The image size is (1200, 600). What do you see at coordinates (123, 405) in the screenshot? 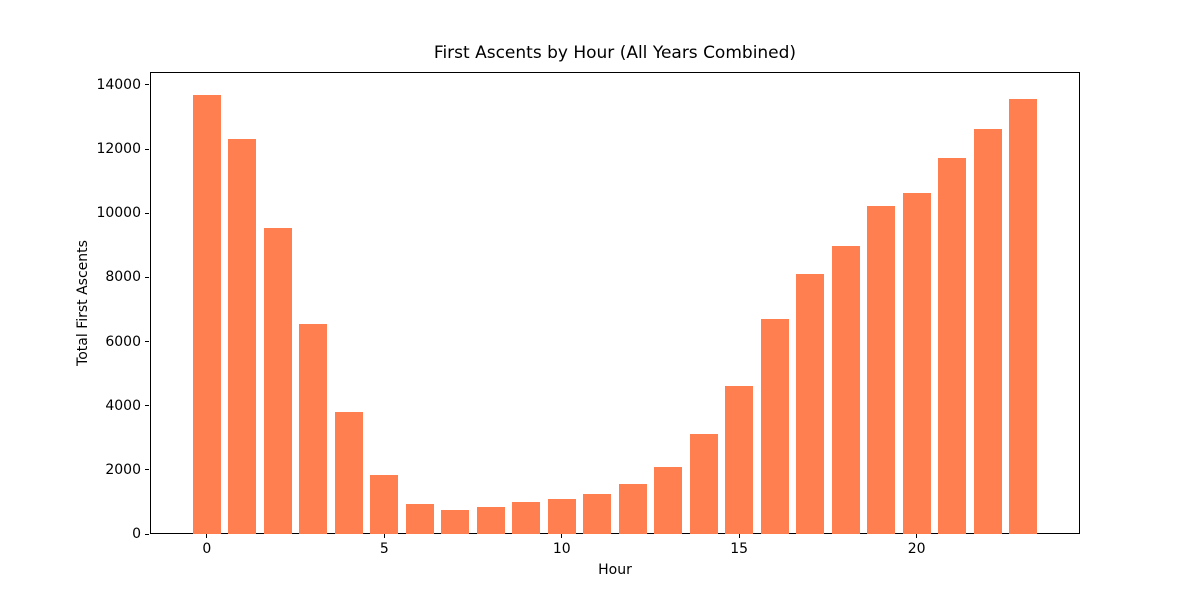
I see `y-tick-label-4000: 4000` at bounding box center [123, 405].